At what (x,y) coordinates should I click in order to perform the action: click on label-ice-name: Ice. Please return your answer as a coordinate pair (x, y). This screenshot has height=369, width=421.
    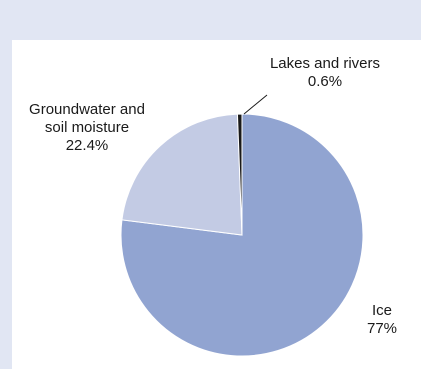
    Looking at the image, I should click on (381, 310).